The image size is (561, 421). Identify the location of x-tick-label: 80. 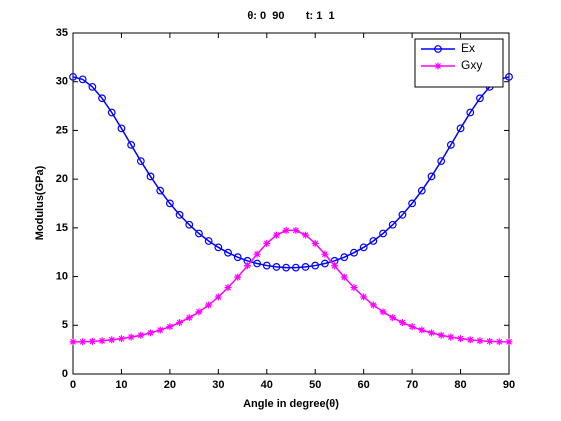
(460, 385).